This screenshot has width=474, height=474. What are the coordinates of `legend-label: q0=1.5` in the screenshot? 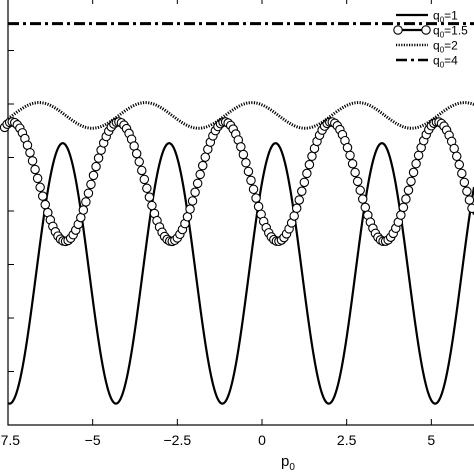 It's located at (450, 32).